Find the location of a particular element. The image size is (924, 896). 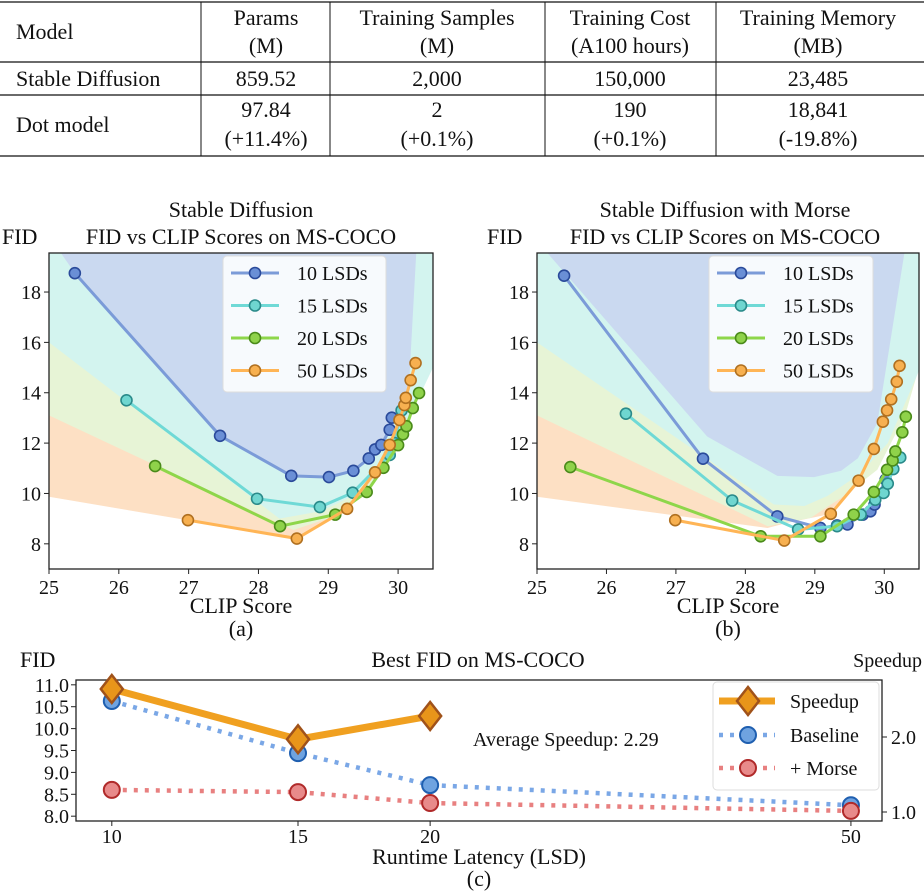

legend-label: Baseline is located at coordinates (824, 736).